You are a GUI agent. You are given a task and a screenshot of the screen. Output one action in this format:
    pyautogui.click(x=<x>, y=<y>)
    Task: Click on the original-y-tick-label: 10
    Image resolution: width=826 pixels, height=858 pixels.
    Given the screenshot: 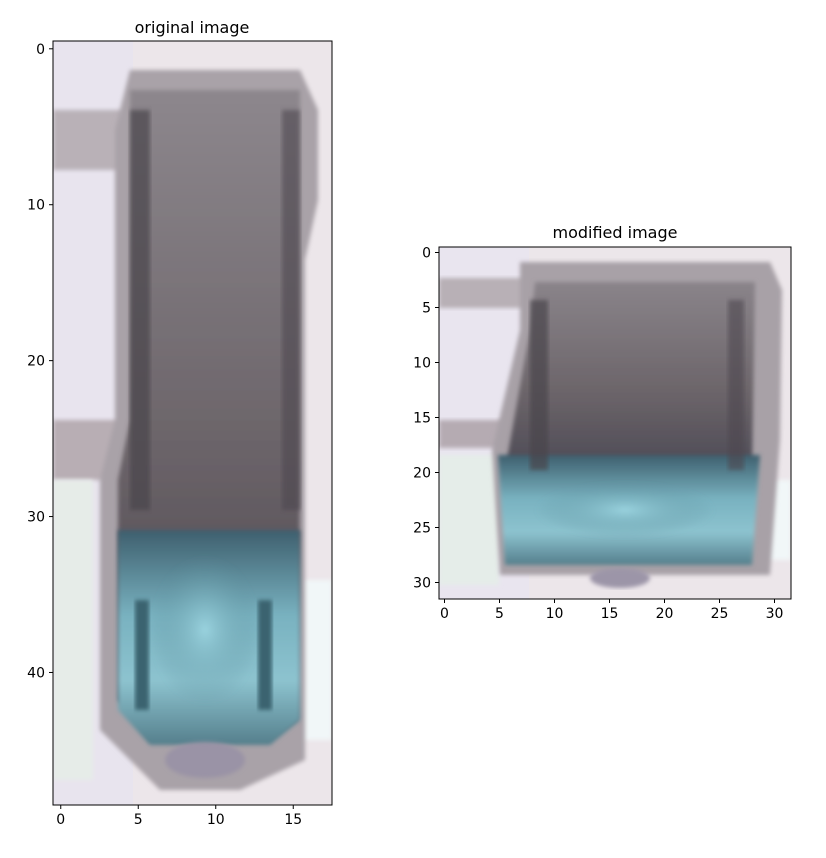 What is the action you would take?
    pyautogui.click(x=36, y=206)
    